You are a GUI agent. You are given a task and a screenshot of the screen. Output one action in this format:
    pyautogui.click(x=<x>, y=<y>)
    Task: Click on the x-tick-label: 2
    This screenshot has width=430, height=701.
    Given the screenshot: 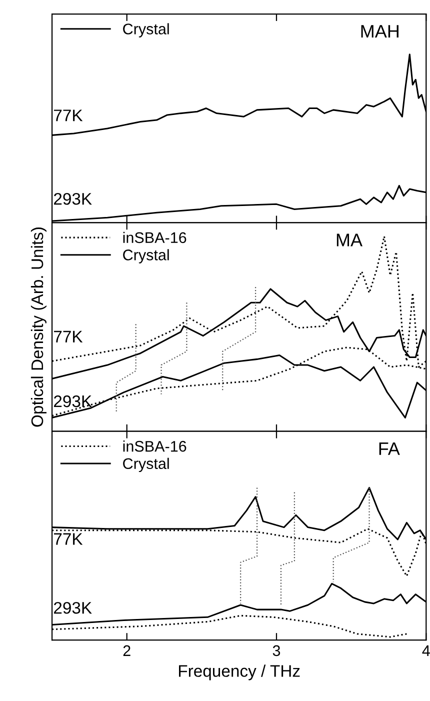 What is the action you would take?
    pyautogui.click(x=126, y=650)
    